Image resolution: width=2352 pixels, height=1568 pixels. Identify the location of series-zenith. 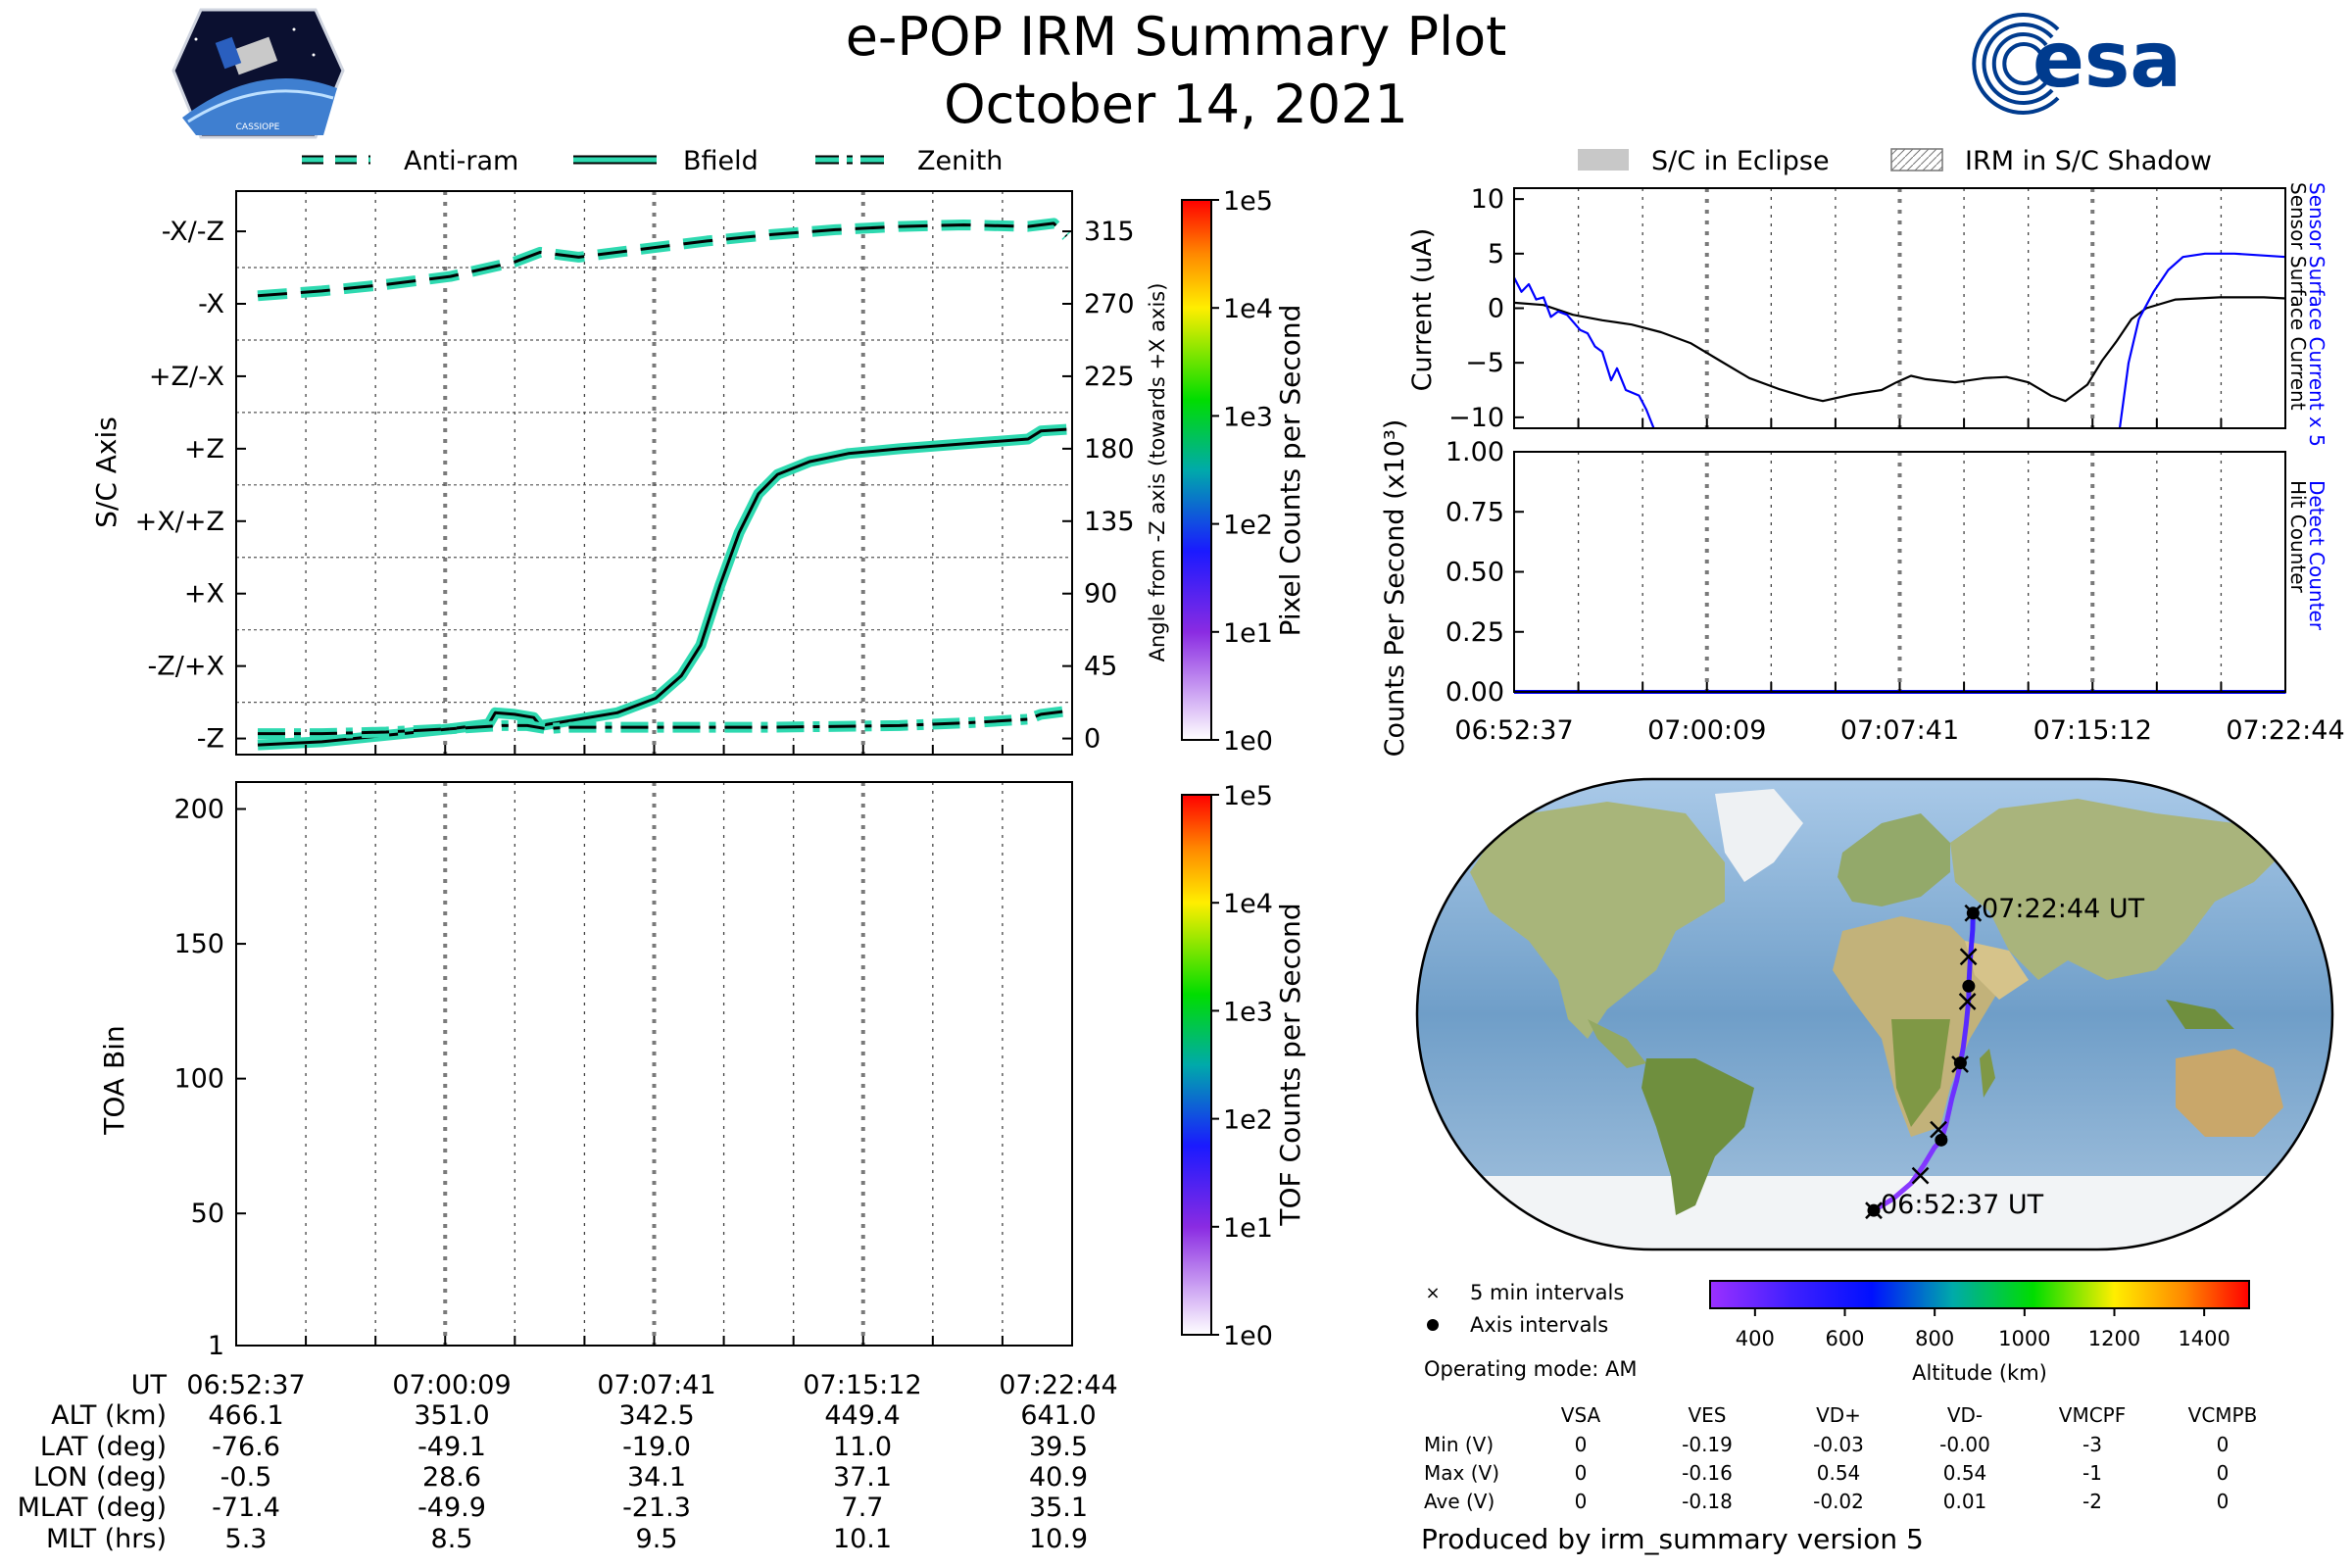
(662, 723).